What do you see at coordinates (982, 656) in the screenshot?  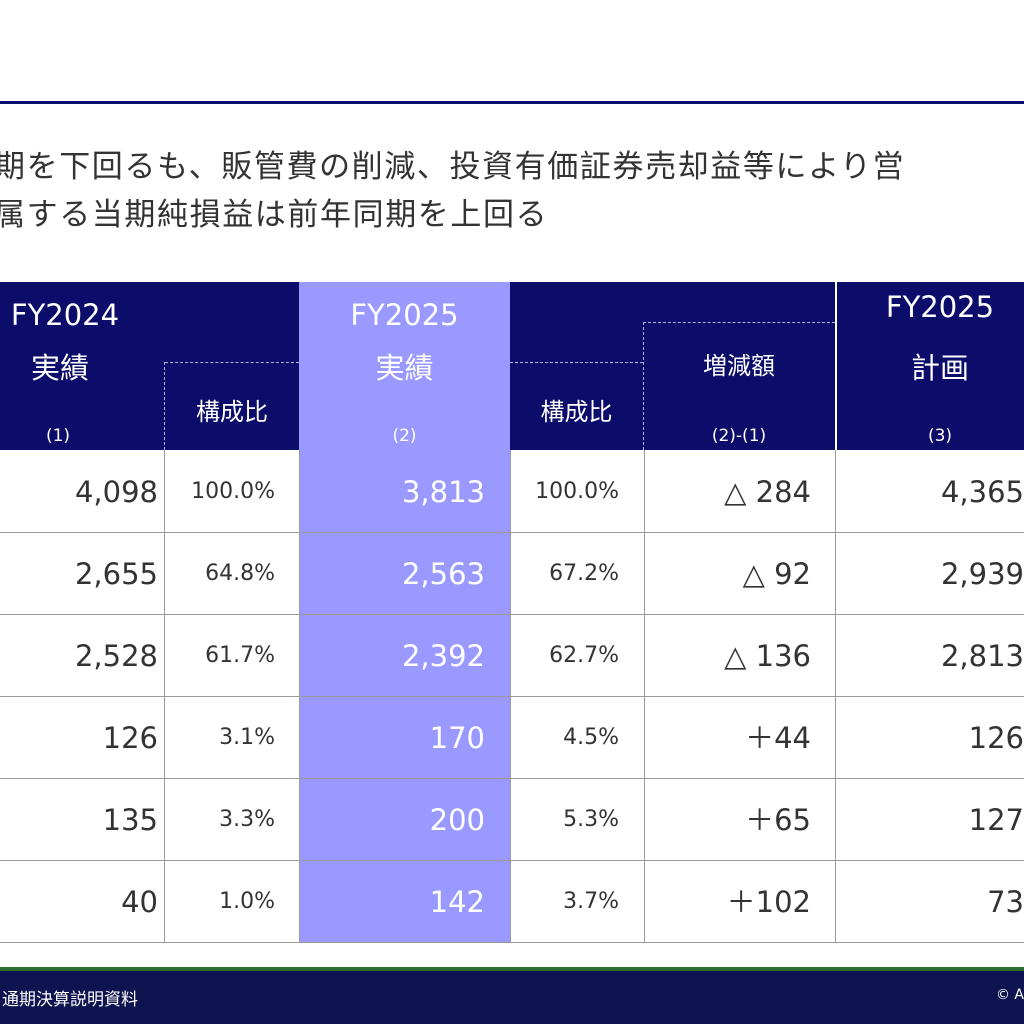 I see `cell-plan: 2,813` at bounding box center [982, 656].